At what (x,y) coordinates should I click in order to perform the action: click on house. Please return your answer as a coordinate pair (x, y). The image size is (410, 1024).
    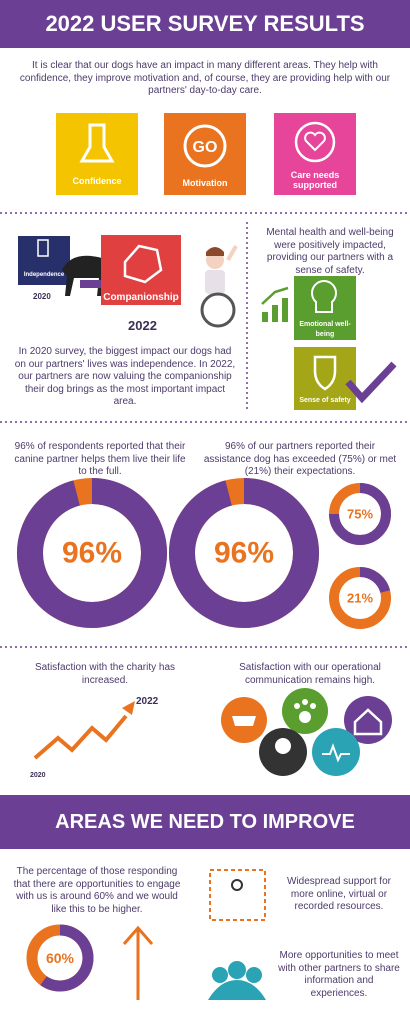
    Looking at the image, I should click on (368, 722).